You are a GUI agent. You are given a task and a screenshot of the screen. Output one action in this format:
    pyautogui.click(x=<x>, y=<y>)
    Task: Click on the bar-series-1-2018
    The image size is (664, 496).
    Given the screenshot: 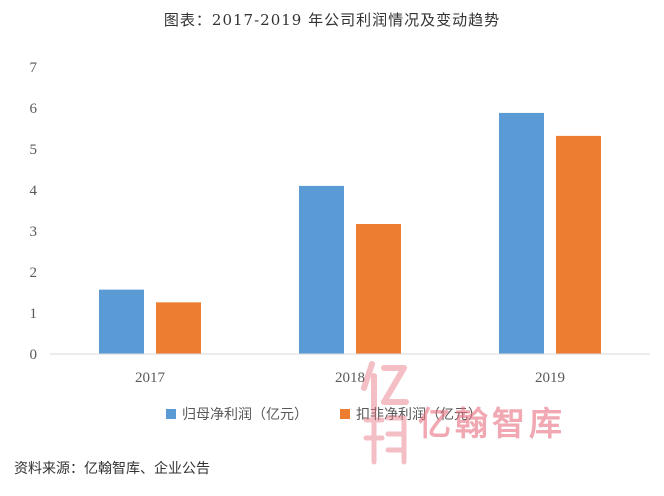 What is the action you would take?
    pyautogui.click(x=321, y=269)
    